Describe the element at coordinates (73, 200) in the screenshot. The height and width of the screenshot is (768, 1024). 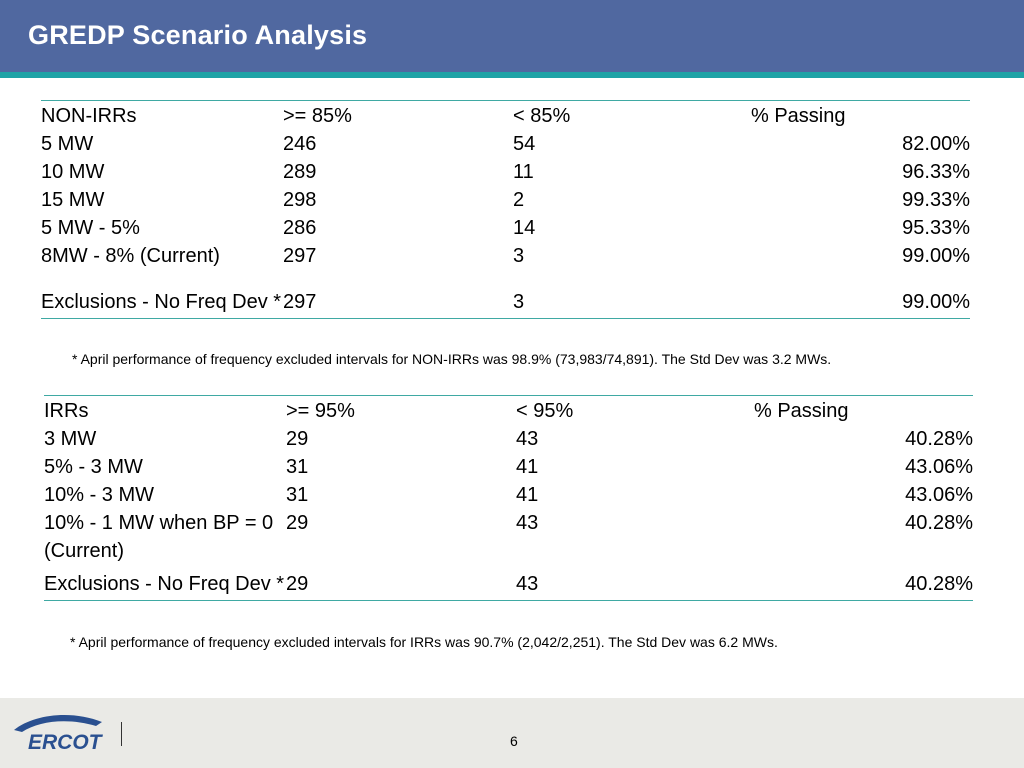
I see `table-cell: 15 MW` at that location.